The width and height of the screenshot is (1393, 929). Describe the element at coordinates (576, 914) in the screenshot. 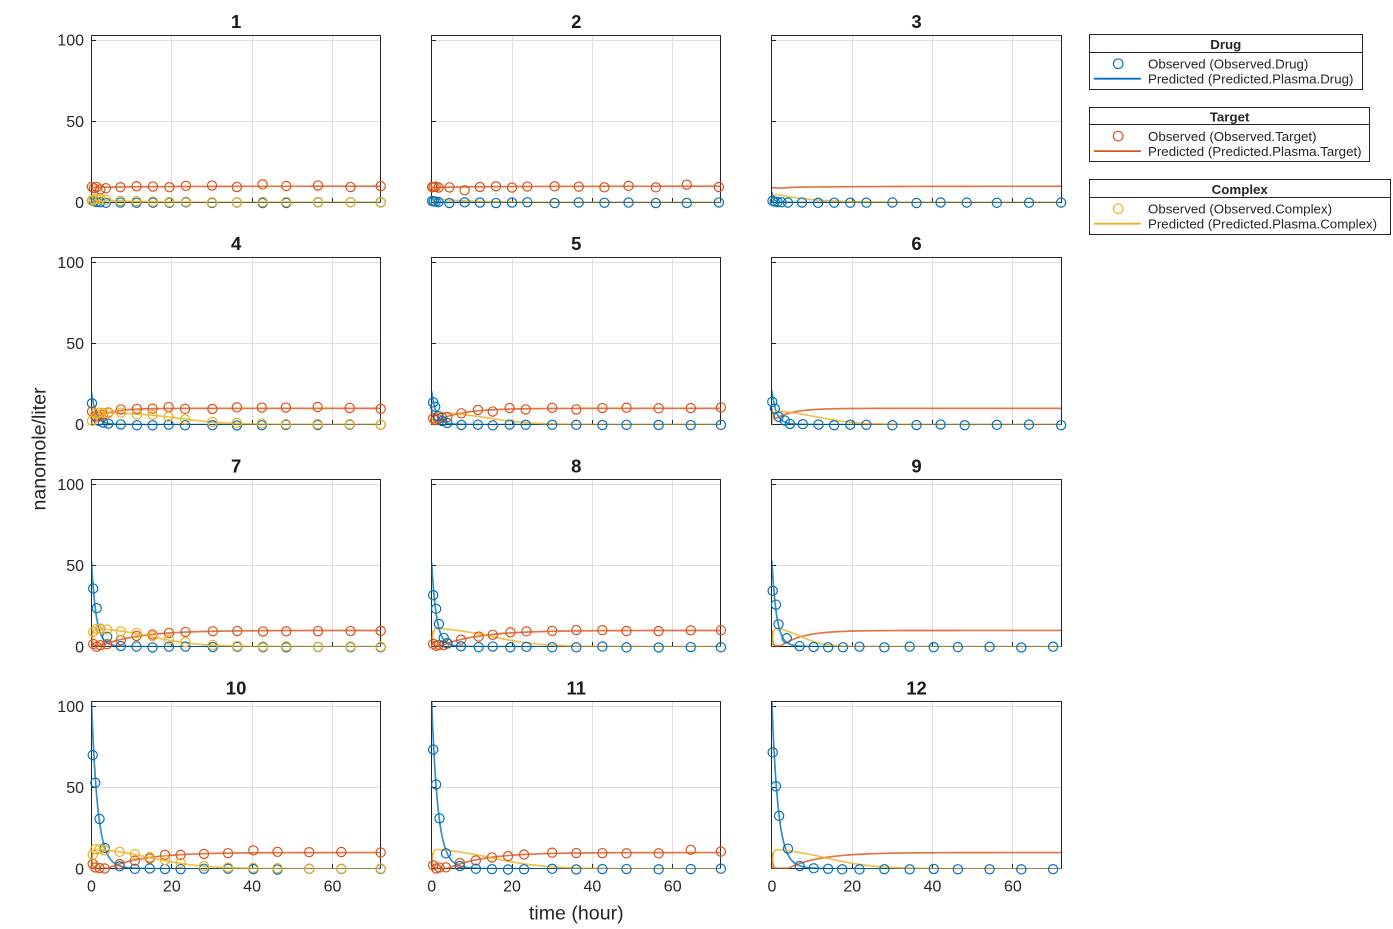

I see `svg-text: time (hour)` at that location.